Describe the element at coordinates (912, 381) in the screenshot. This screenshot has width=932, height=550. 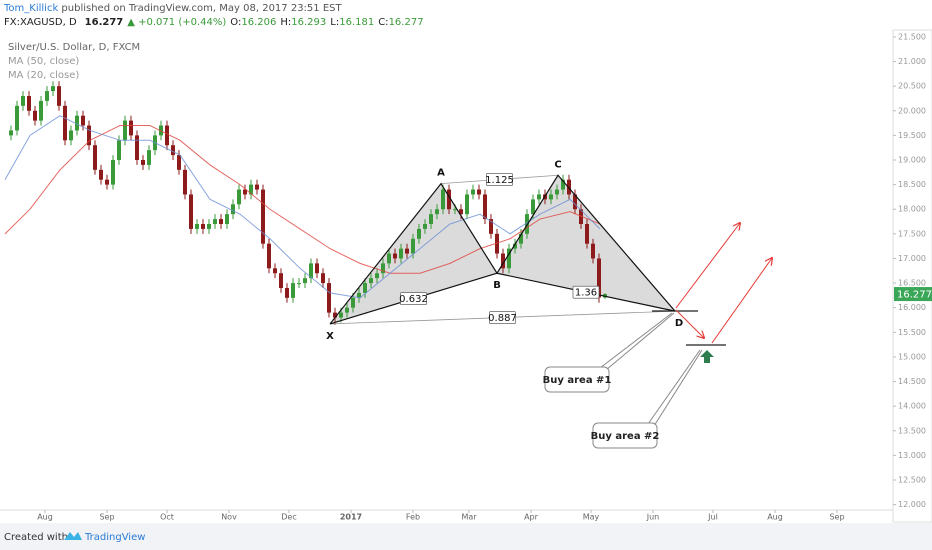
I see `y-tick-label: 14.500` at that location.